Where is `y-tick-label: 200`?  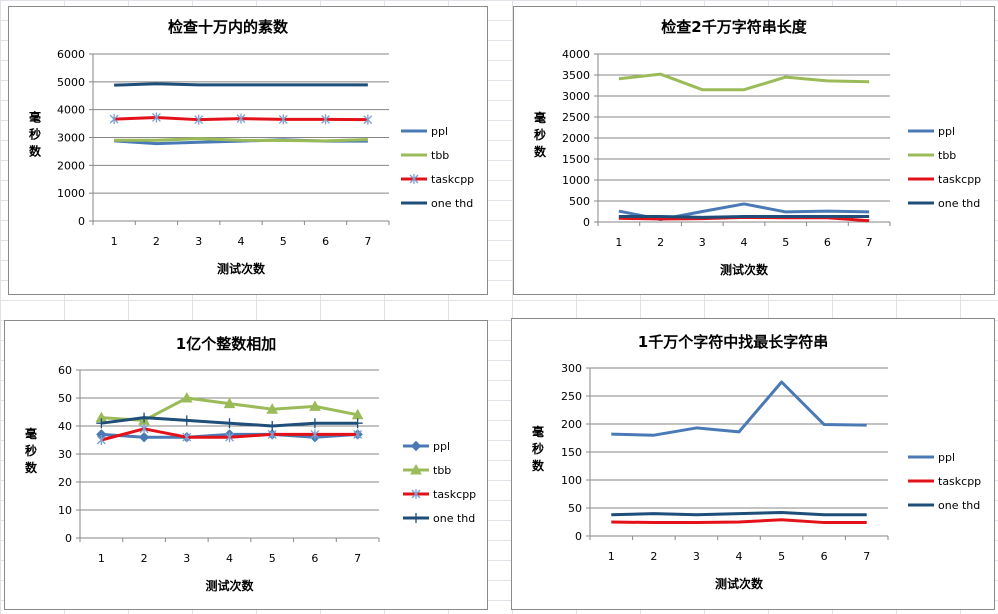 y-tick-label: 200 is located at coordinates (571, 424).